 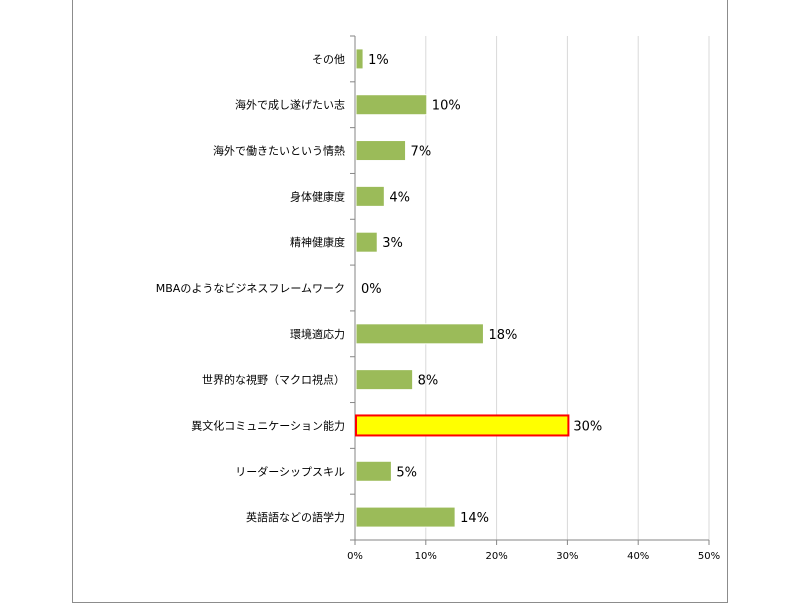 I want to click on x-tick-label: 10%, so click(x=426, y=556).